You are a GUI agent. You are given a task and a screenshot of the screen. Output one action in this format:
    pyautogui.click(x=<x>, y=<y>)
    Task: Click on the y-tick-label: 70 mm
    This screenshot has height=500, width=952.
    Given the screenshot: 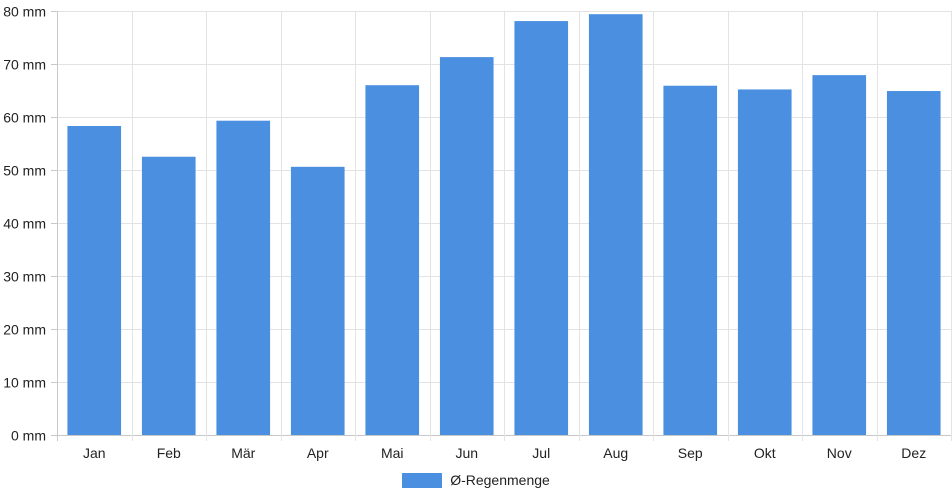 What is the action you would take?
    pyautogui.click(x=24, y=65)
    